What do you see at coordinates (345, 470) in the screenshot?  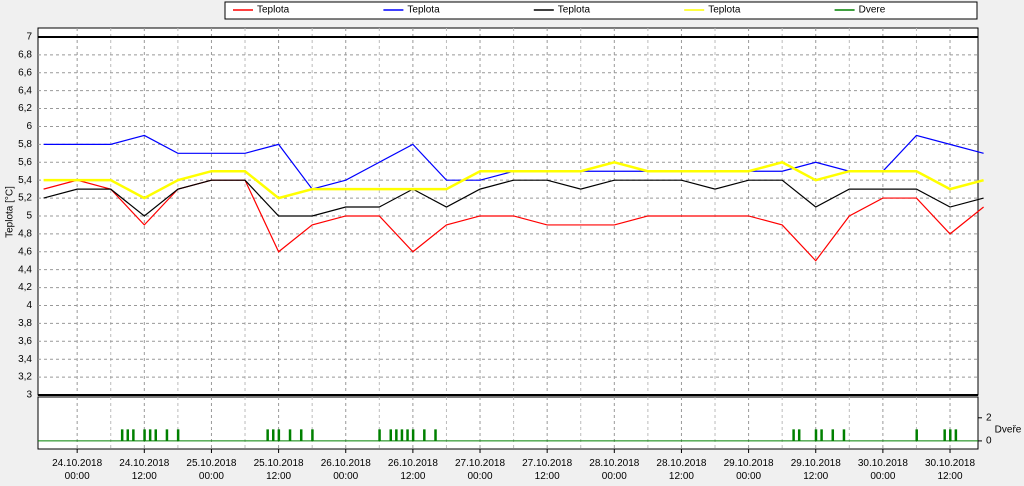 I see `x-tick-label: 26.10.2018 00:00` at bounding box center [345, 470].